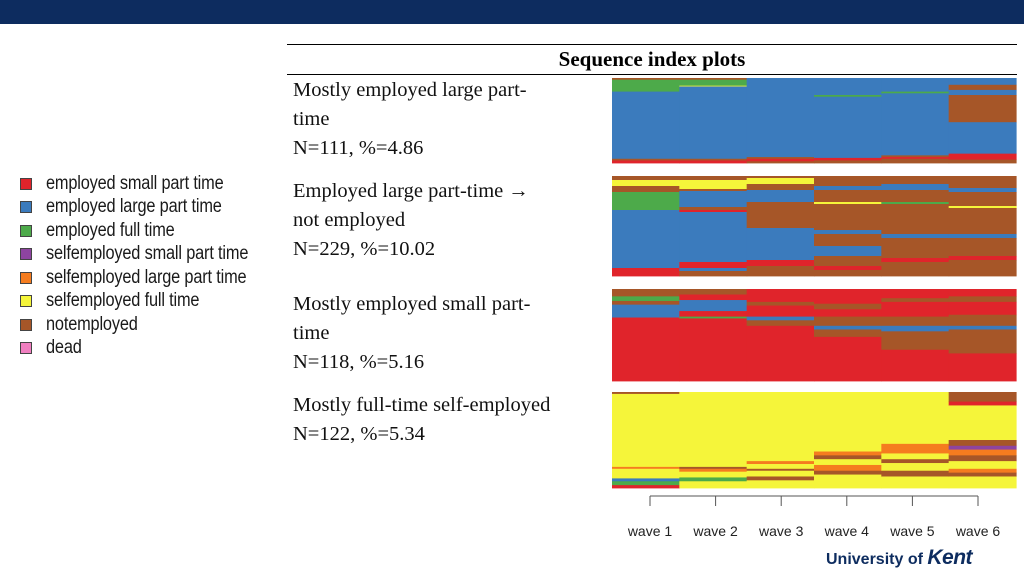 The image size is (1024, 576). Describe the element at coordinates (146, 277) in the screenshot. I see `legend-label: selfemployed large part time` at that location.